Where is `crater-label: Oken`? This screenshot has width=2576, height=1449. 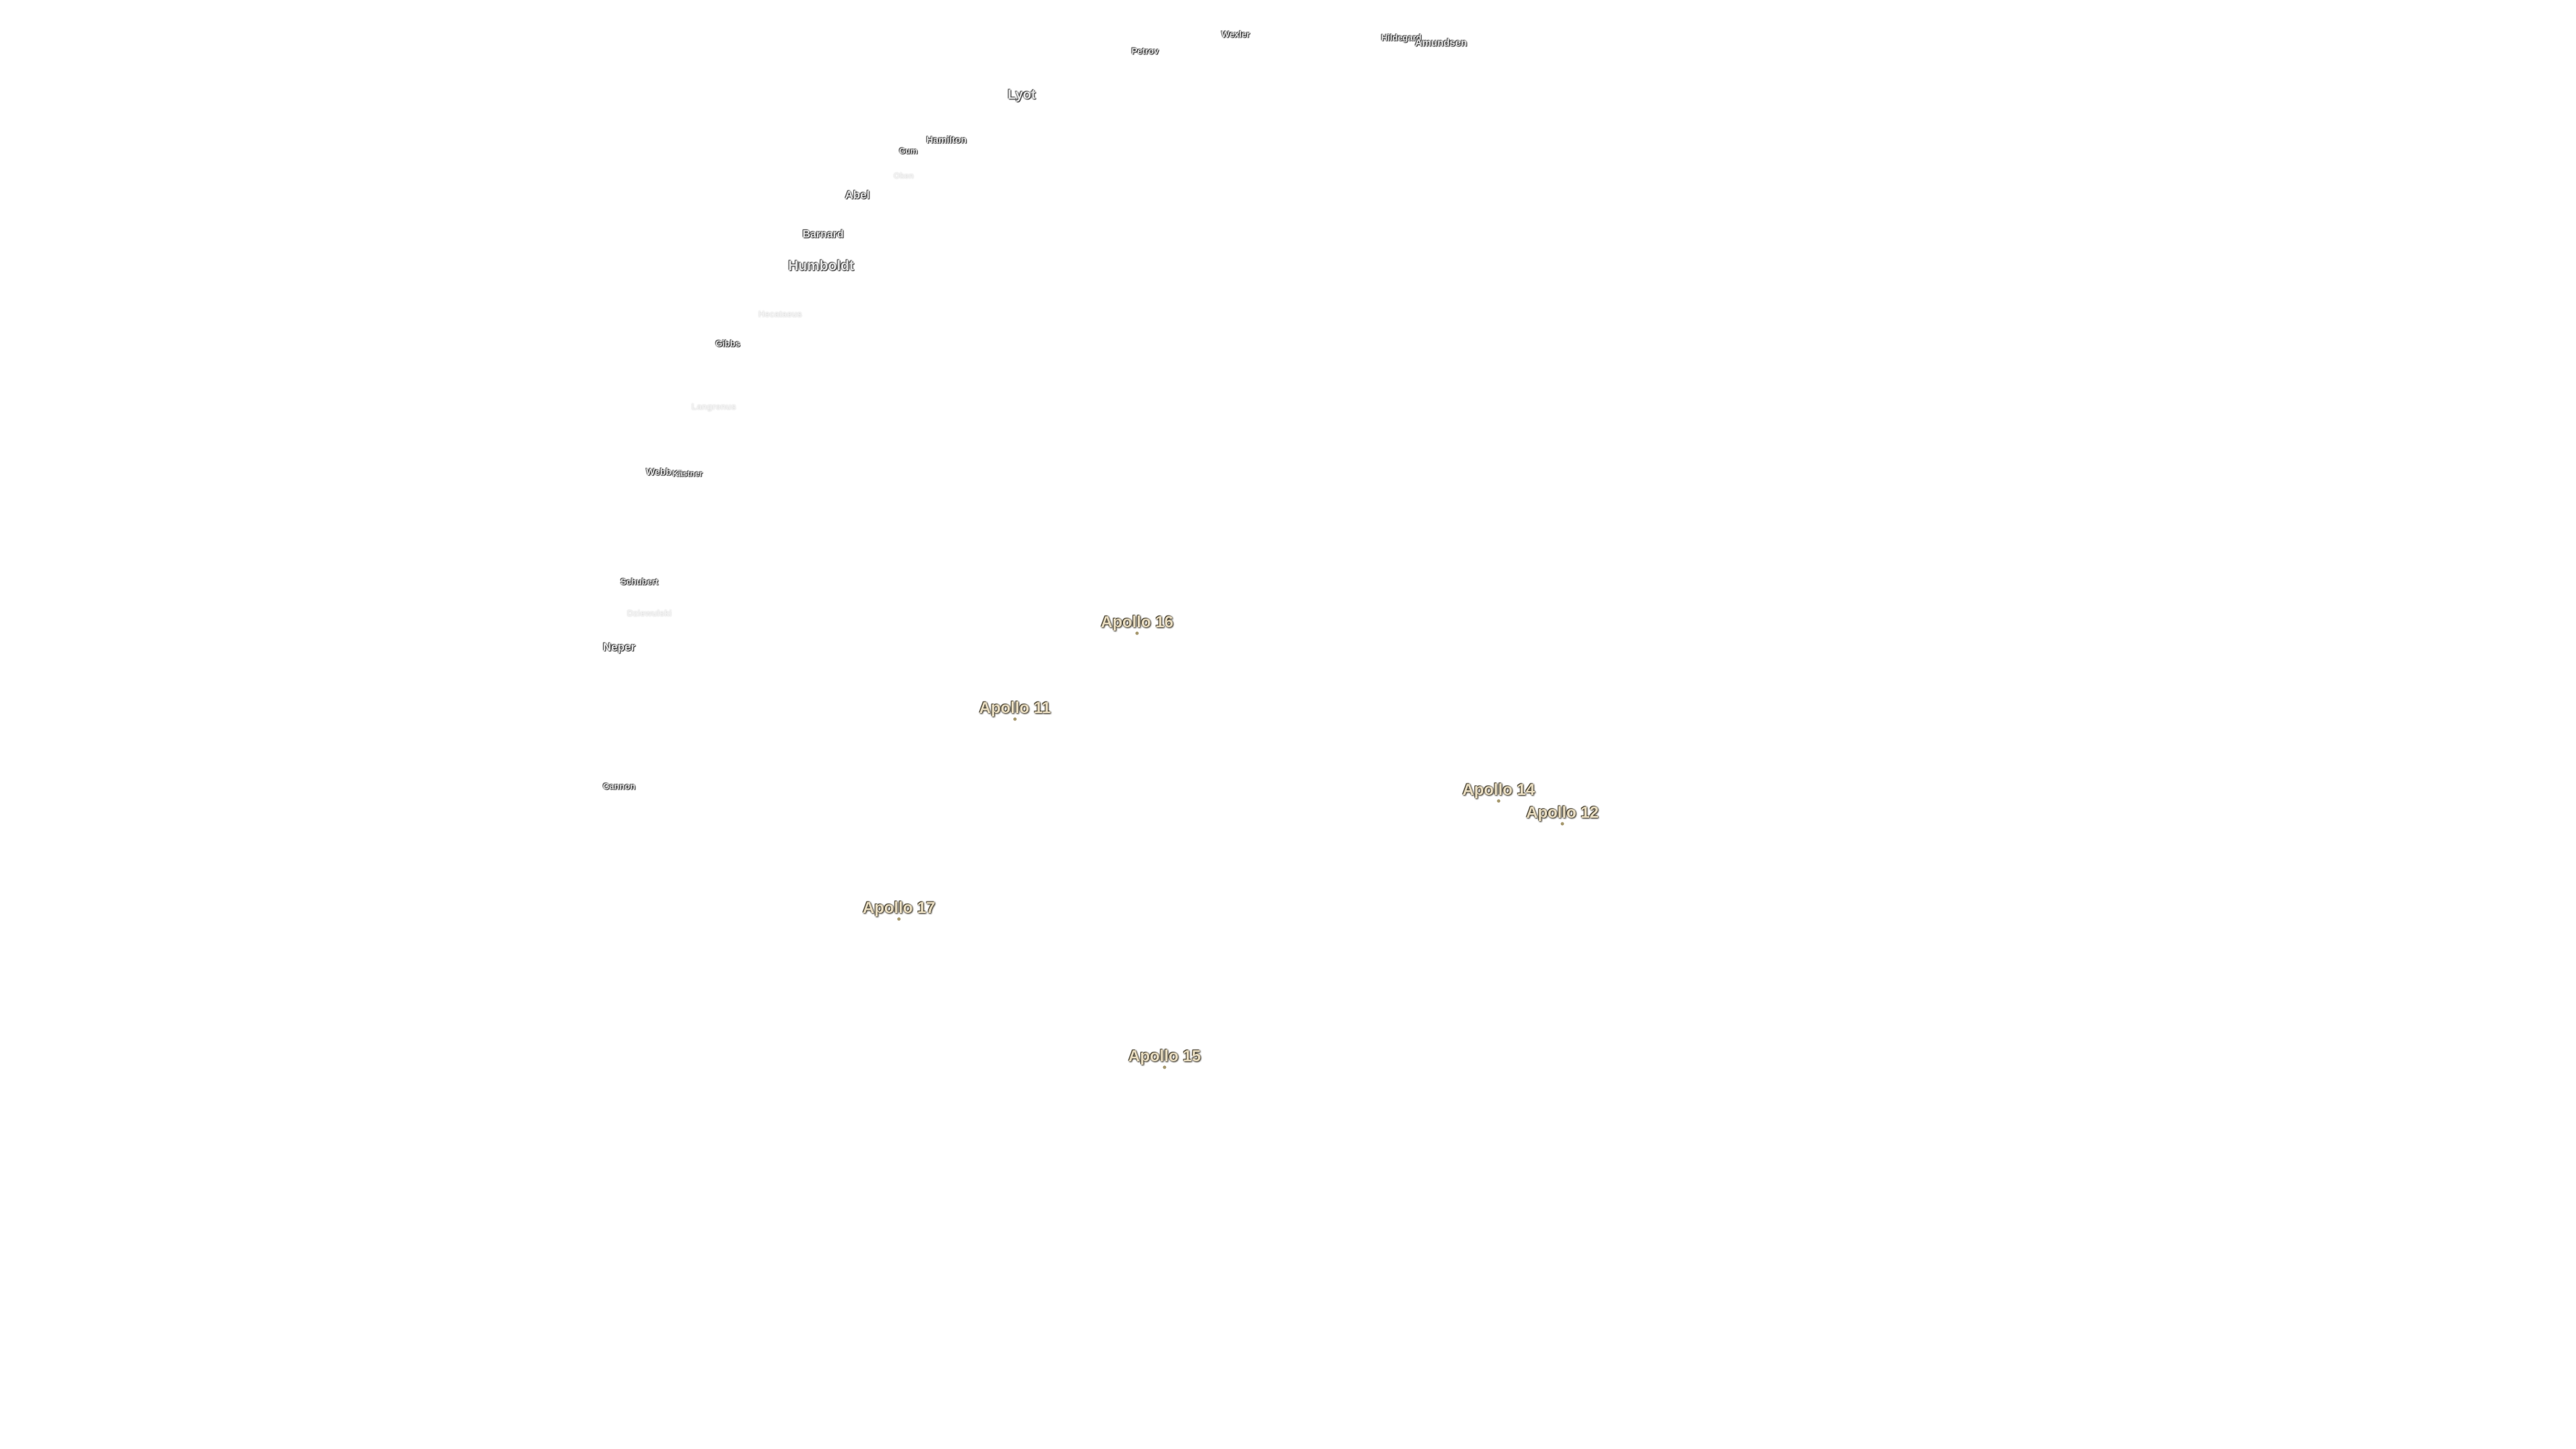 crater-label: Oken is located at coordinates (903, 175).